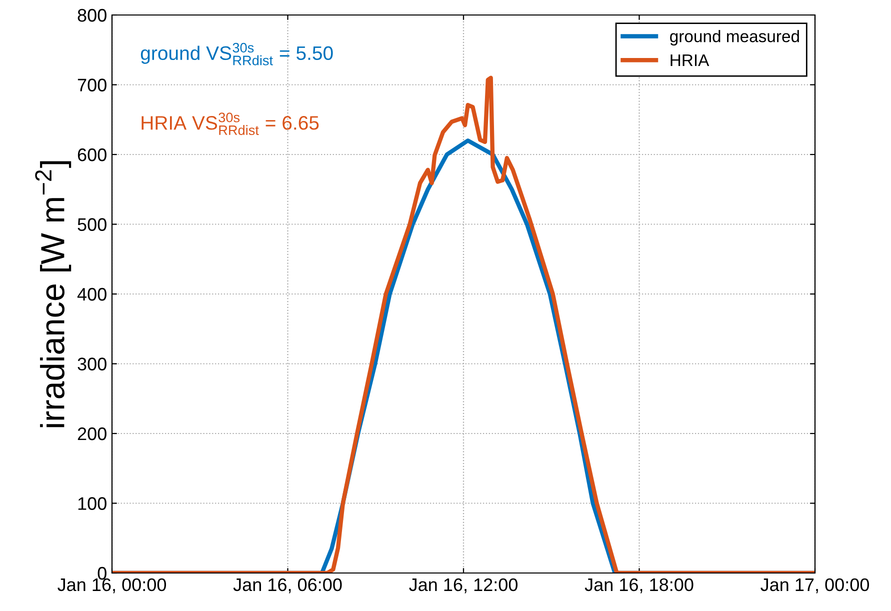 This screenshot has height=611, width=891. Describe the element at coordinates (53, 294) in the screenshot. I see `y-axis-title: irradiance [W m$^{−2}$]` at that location.